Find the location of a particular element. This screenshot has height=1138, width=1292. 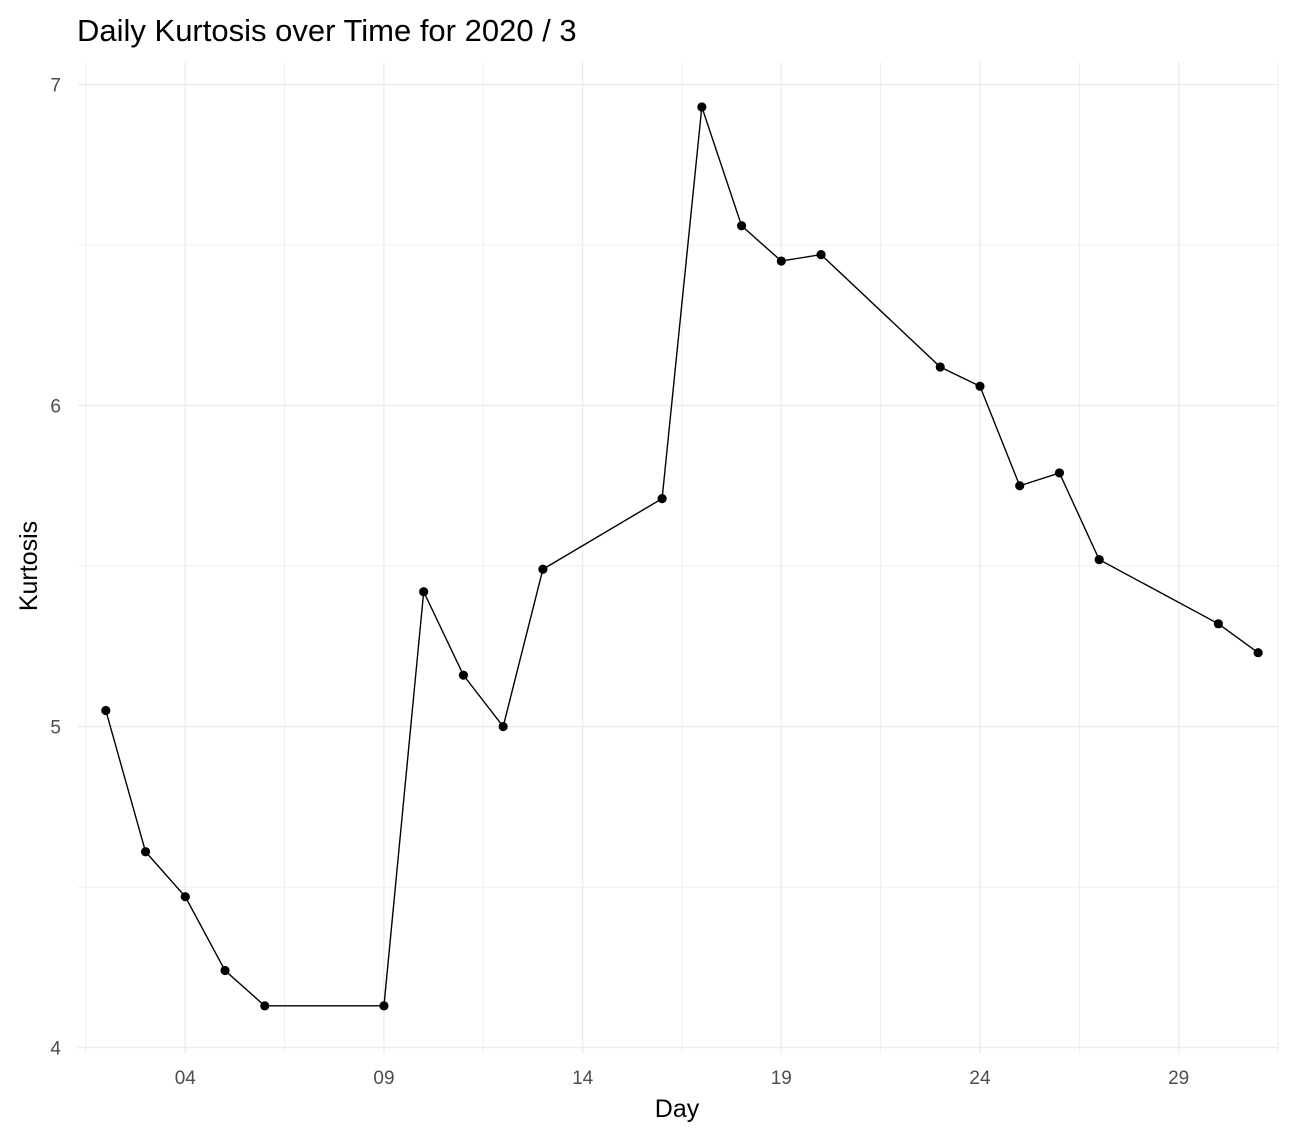

x-axis-title: Day is located at coordinates (677, 1109).